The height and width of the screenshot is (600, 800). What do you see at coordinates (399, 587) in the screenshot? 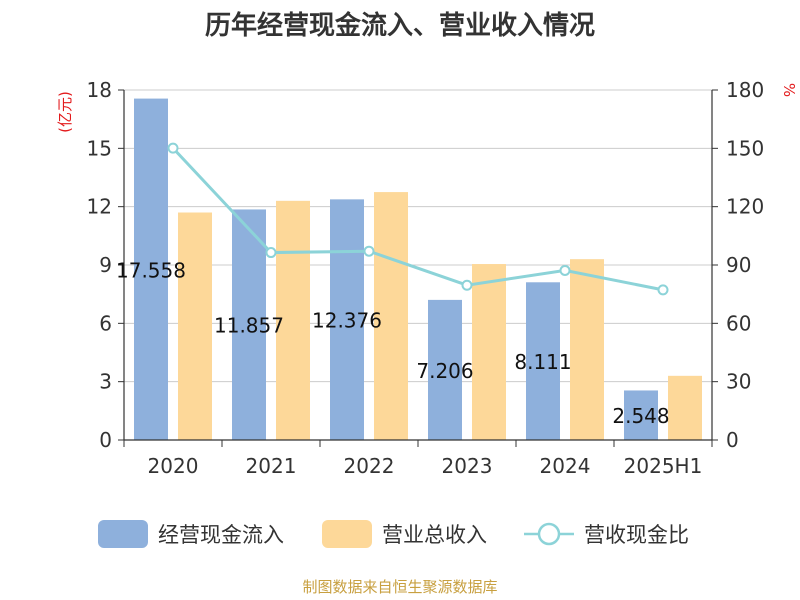
I see `source-note: 制图数据来自恒生聚源数据库` at bounding box center [399, 587].